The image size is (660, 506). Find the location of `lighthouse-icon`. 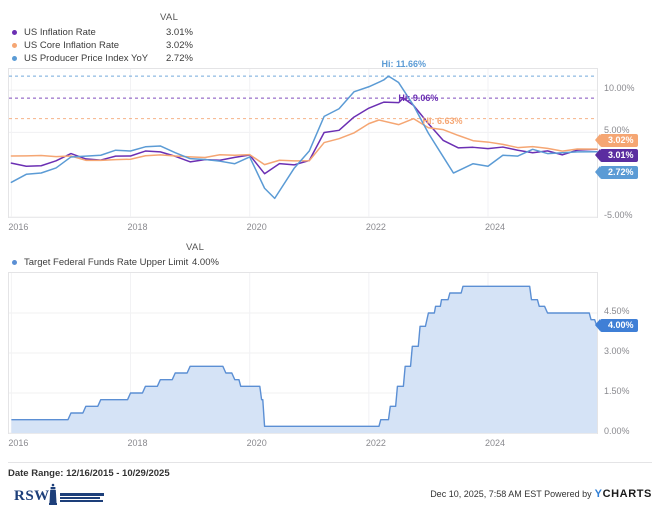

lighthouse-icon is located at coordinates (52, 494).